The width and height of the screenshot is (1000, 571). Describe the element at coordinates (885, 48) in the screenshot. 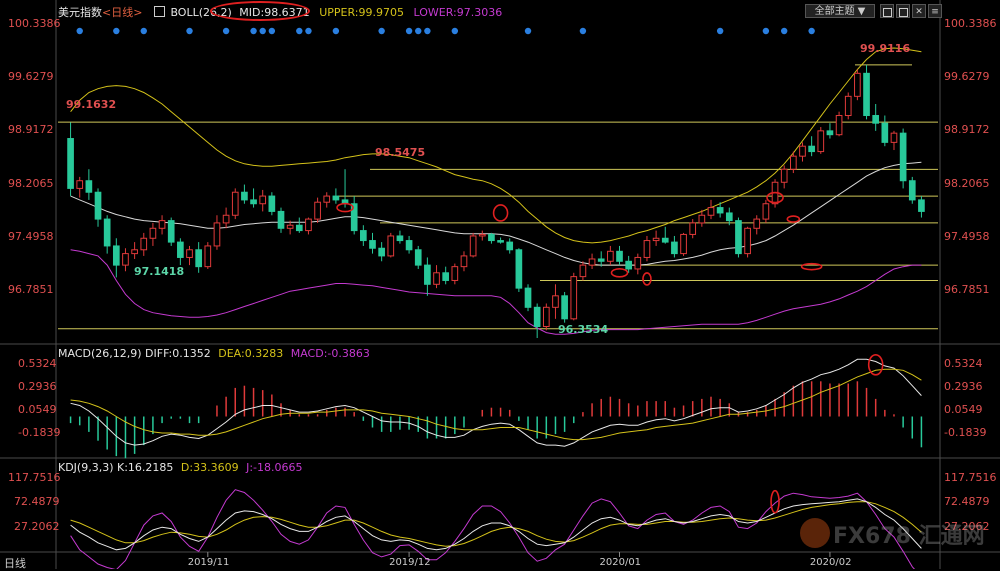

I see `annotation-high: 99.9116` at that location.